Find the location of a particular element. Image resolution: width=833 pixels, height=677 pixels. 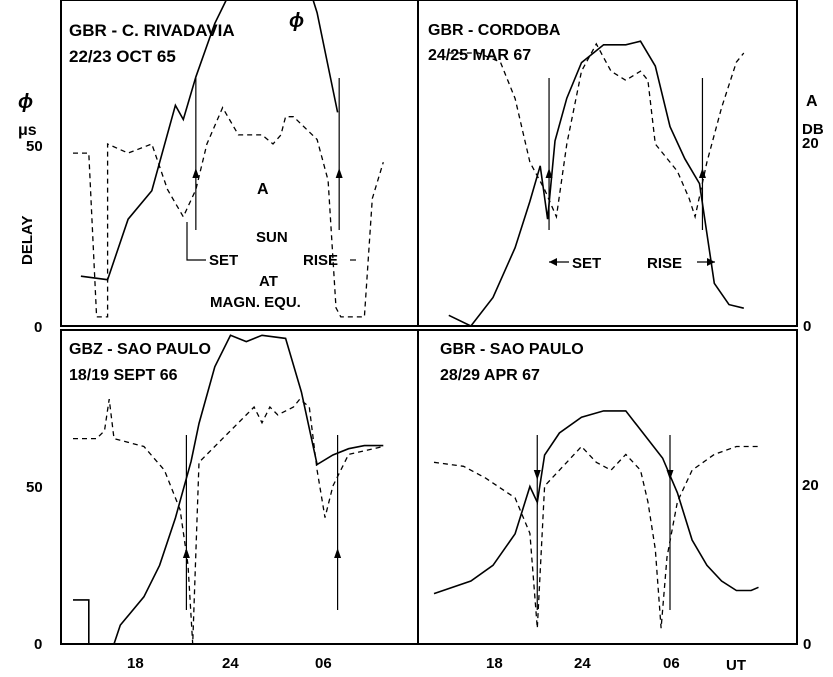

series-amplitude-saopaulo66 is located at coordinates (228, 520).